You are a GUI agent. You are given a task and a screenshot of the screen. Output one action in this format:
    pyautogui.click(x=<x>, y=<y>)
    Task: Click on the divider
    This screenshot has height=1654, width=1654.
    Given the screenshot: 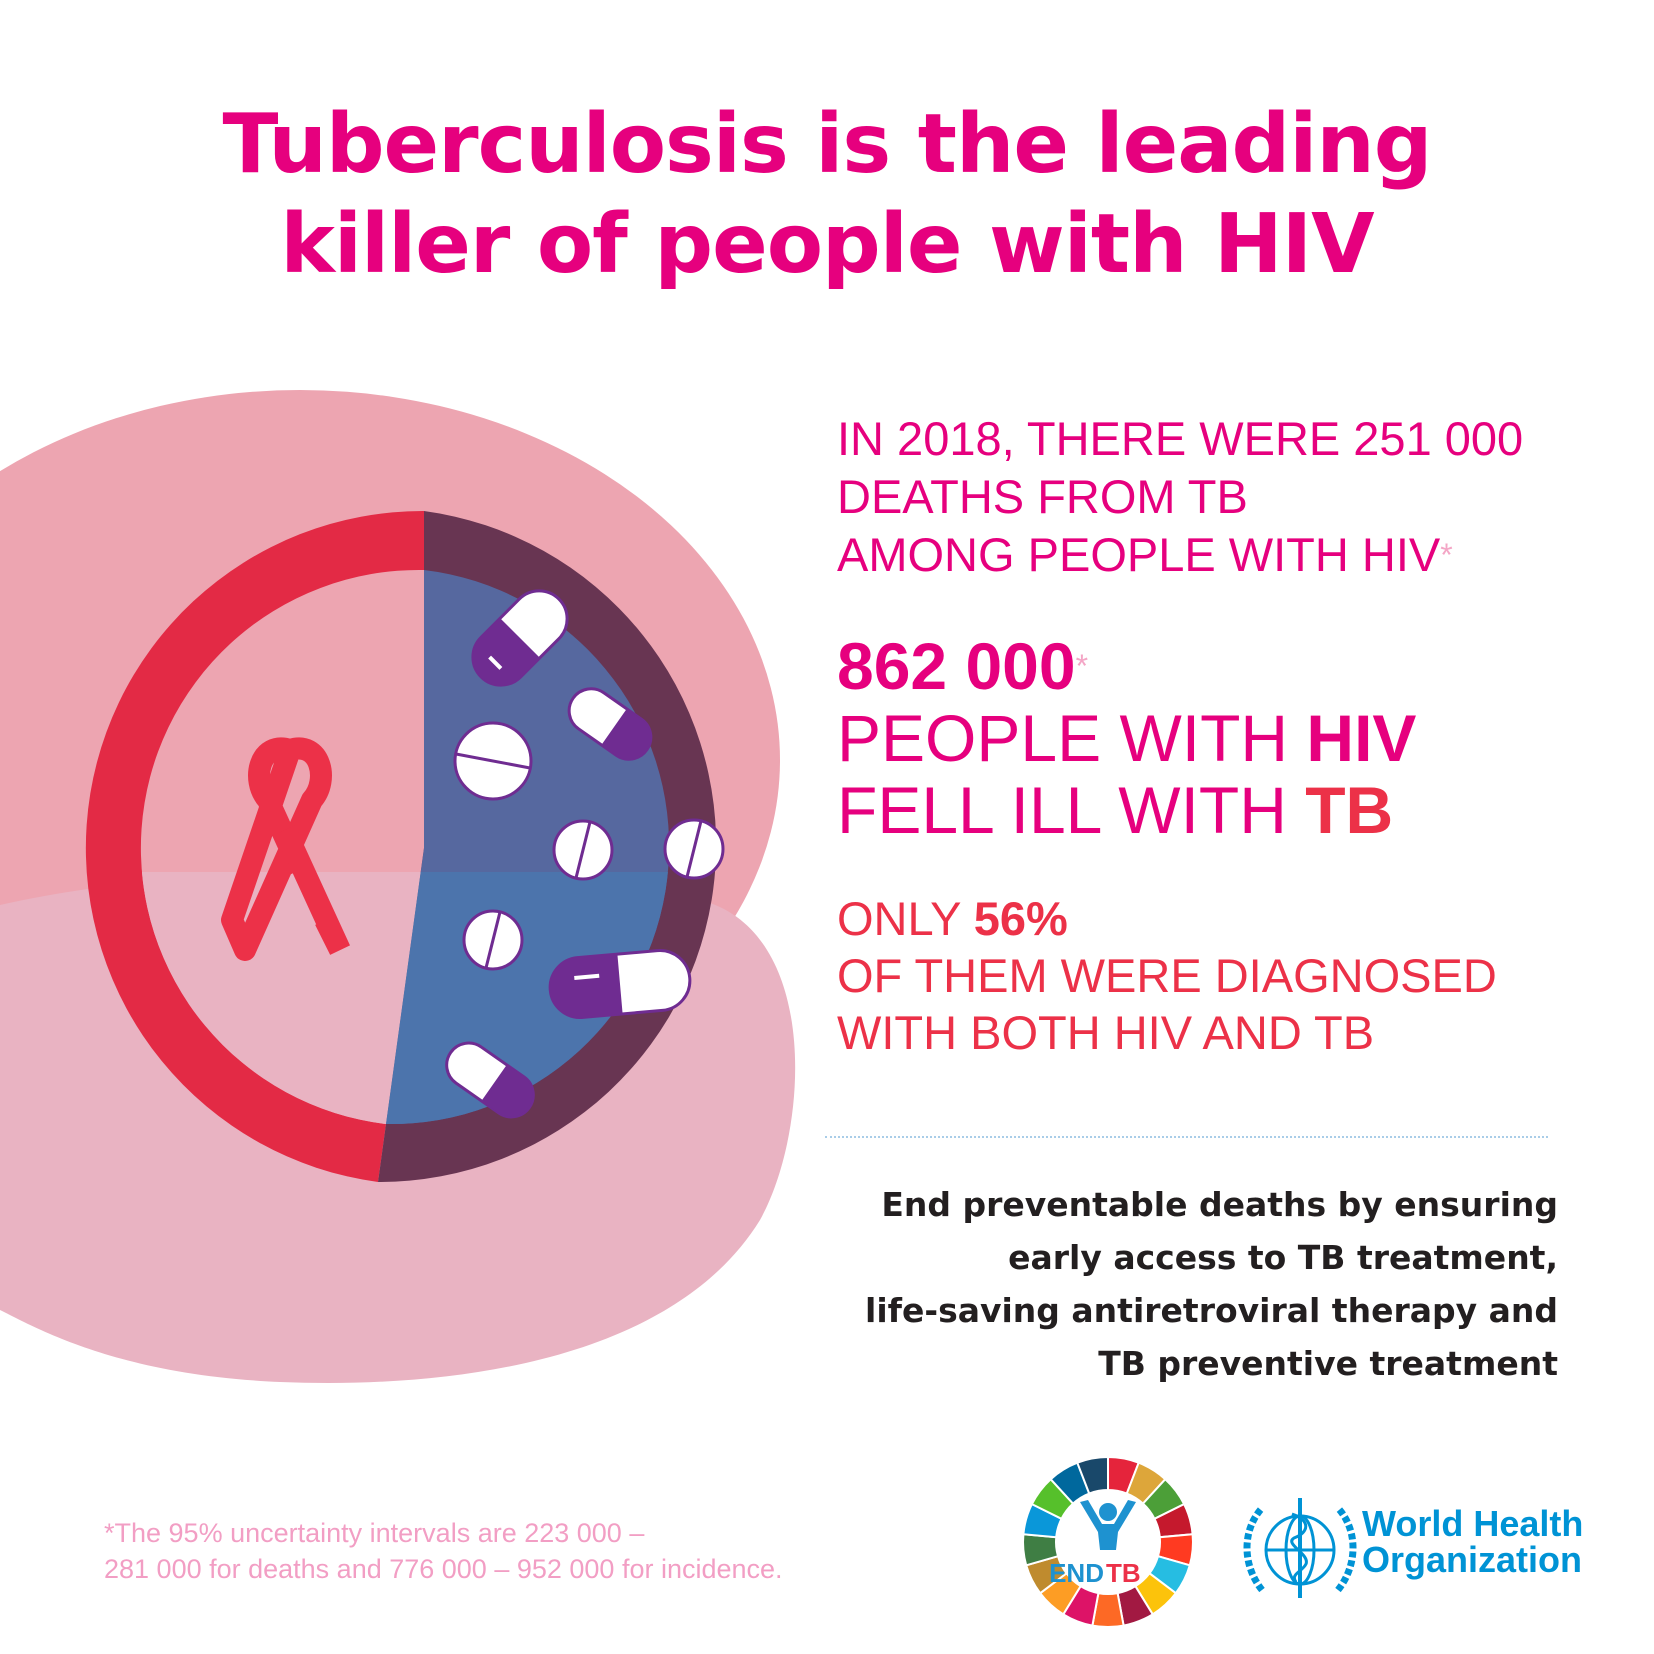 What is the action you would take?
    pyautogui.click(x=1186, y=1137)
    